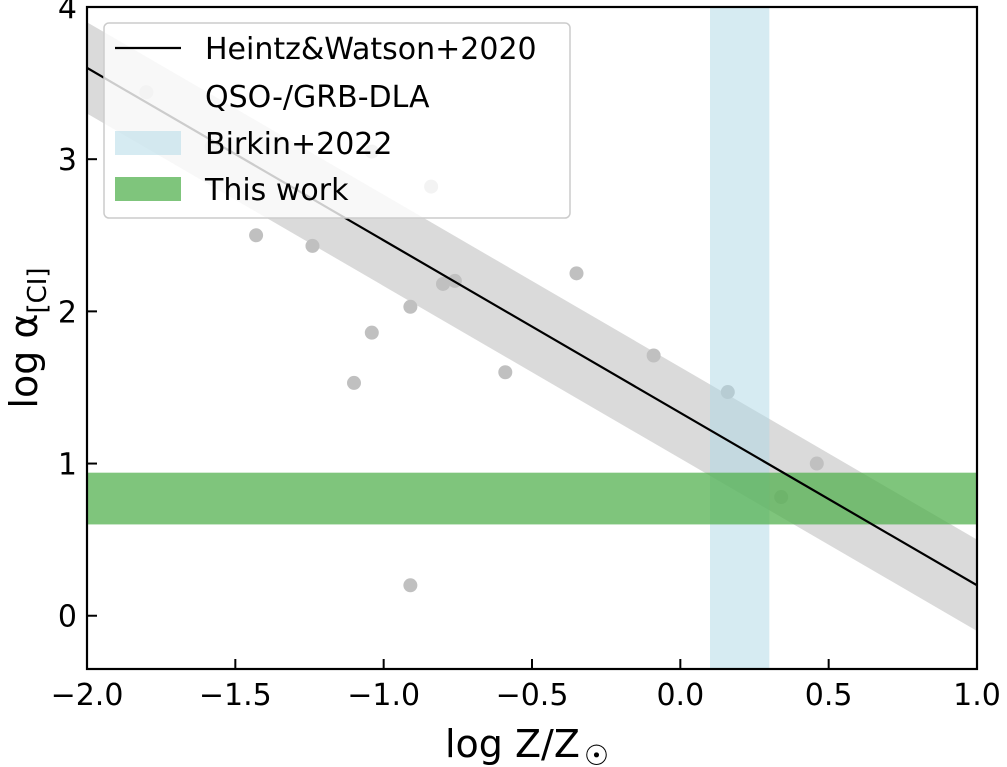 The image size is (1007, 767). What do you see at coordinates (38, 290) in the screenshot?
I see `y-axis-label-subscript: [CI]` at bounding box center [38, 290].